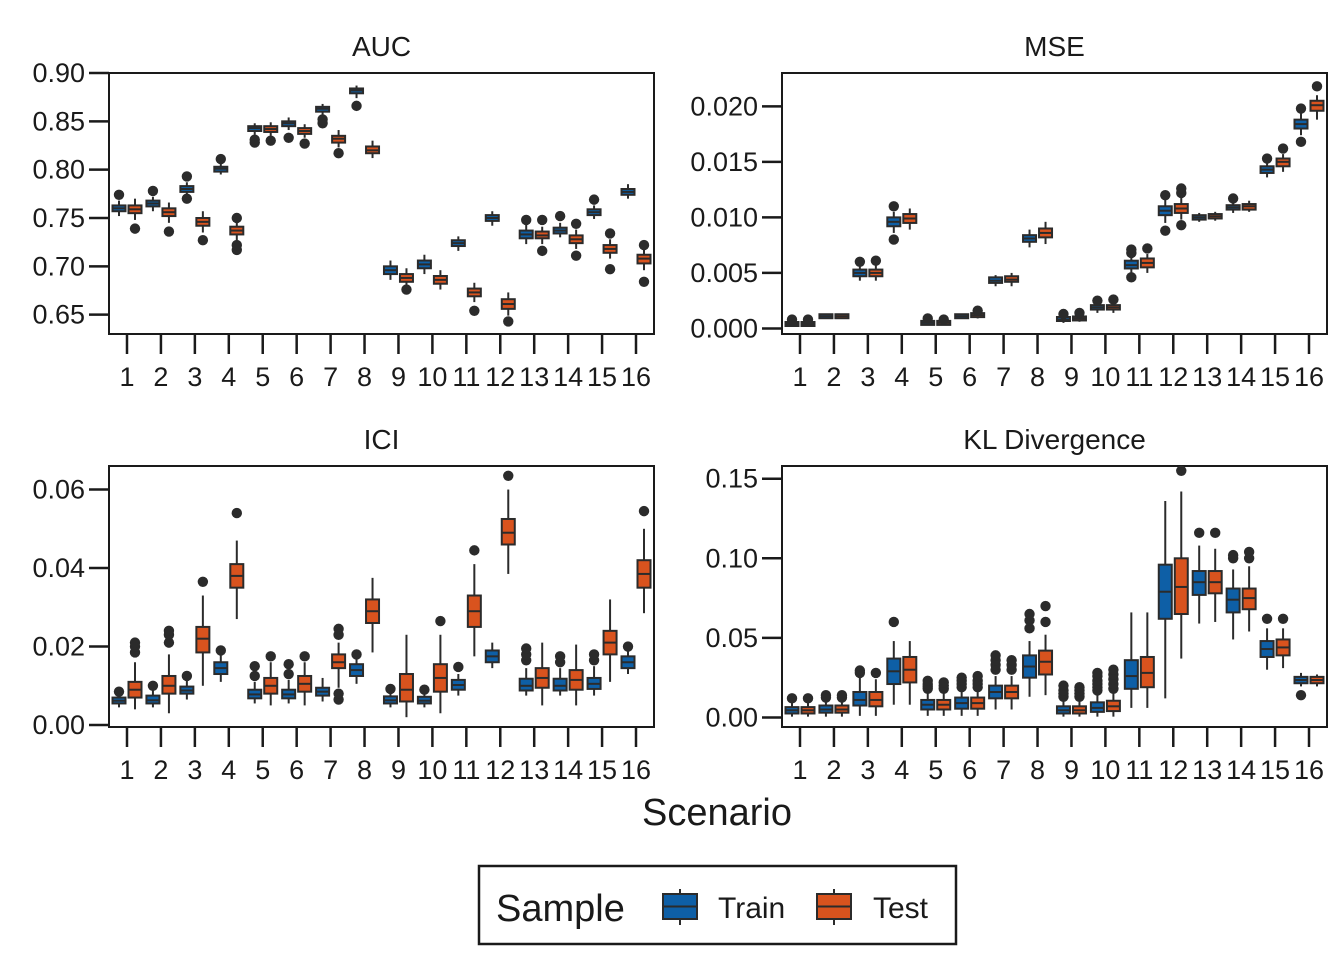 This screenshot has height=960, width=1344. Describe the element at coordinates (1071, 770) in the screenshot. I see `x-tick-label: 9` at that location.